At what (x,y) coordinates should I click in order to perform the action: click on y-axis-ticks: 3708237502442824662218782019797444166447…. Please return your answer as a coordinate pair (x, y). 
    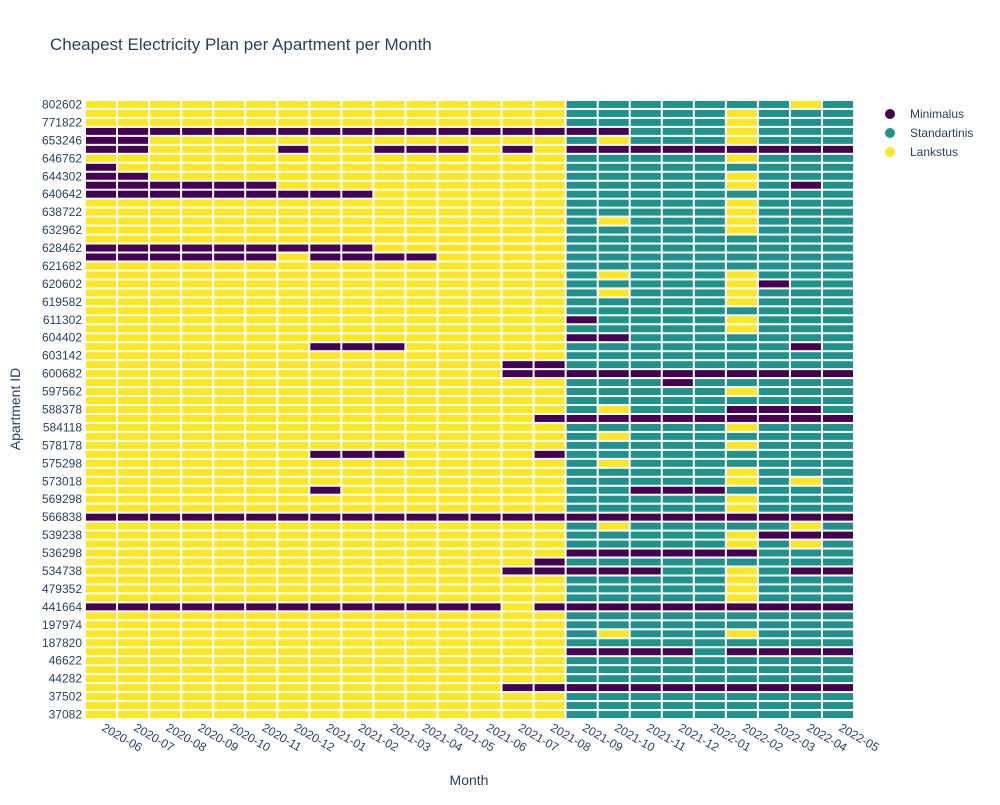
    Looking at the image, I should click on (62, 409).